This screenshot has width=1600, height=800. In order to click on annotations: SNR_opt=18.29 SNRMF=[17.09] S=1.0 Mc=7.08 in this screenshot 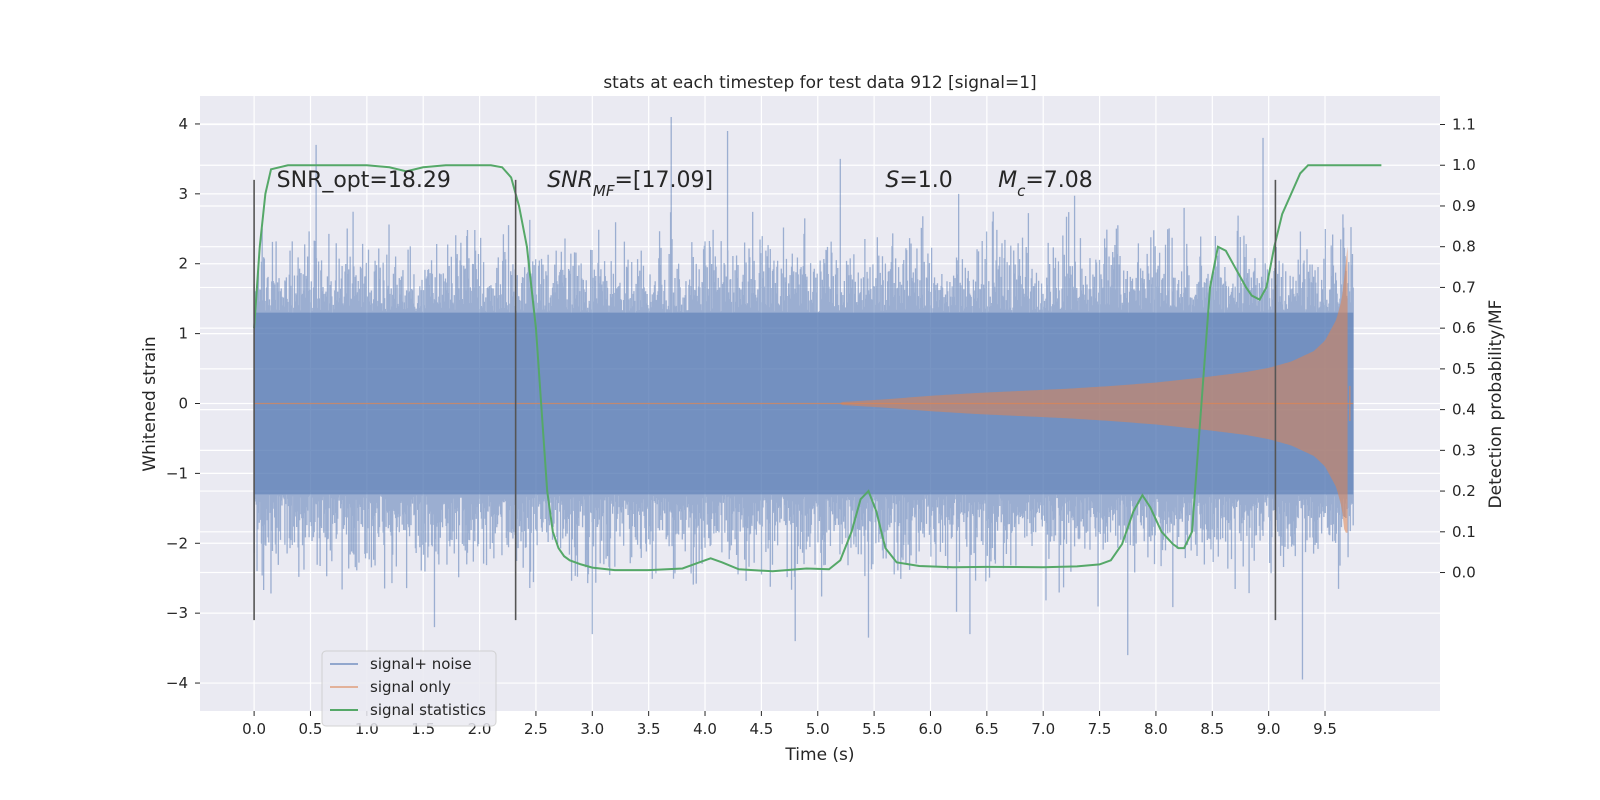, I will do `click(685, 184)`.